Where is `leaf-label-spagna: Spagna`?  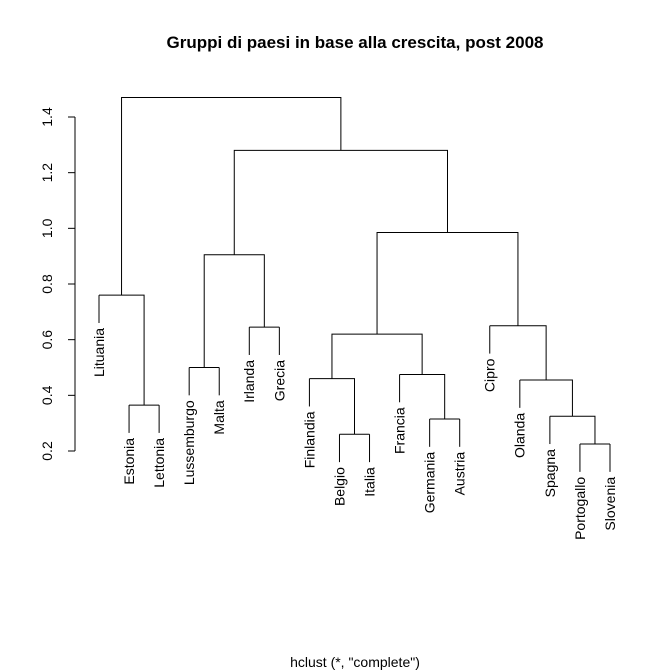
leaf-label-spagna: Spagna is located at coordinates (550, 473).